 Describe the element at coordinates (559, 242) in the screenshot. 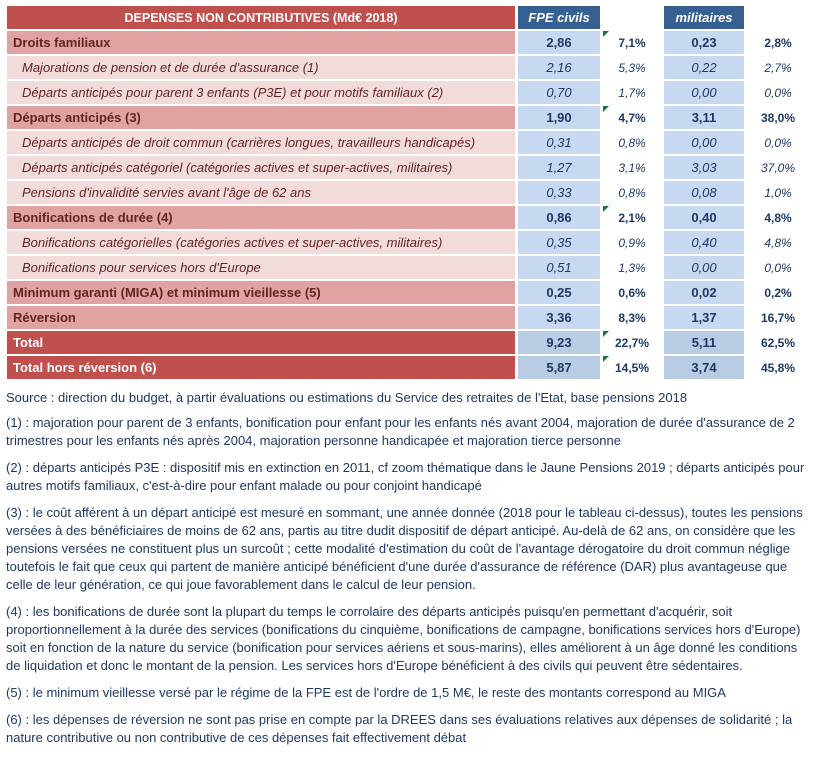

I see `fpe-value-cell: 0,35` at that location.